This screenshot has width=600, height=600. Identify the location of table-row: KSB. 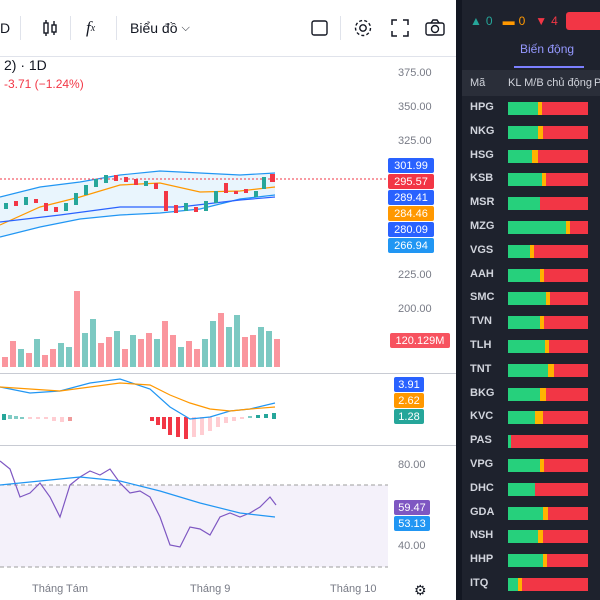
(531, 179).